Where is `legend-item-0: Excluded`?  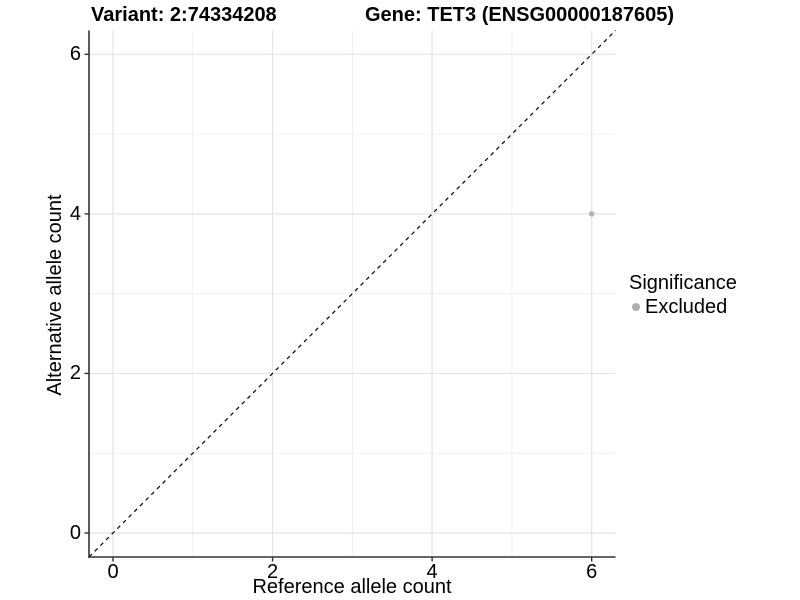 legend-item-0: Excluded is located at coordinates (683, 307).